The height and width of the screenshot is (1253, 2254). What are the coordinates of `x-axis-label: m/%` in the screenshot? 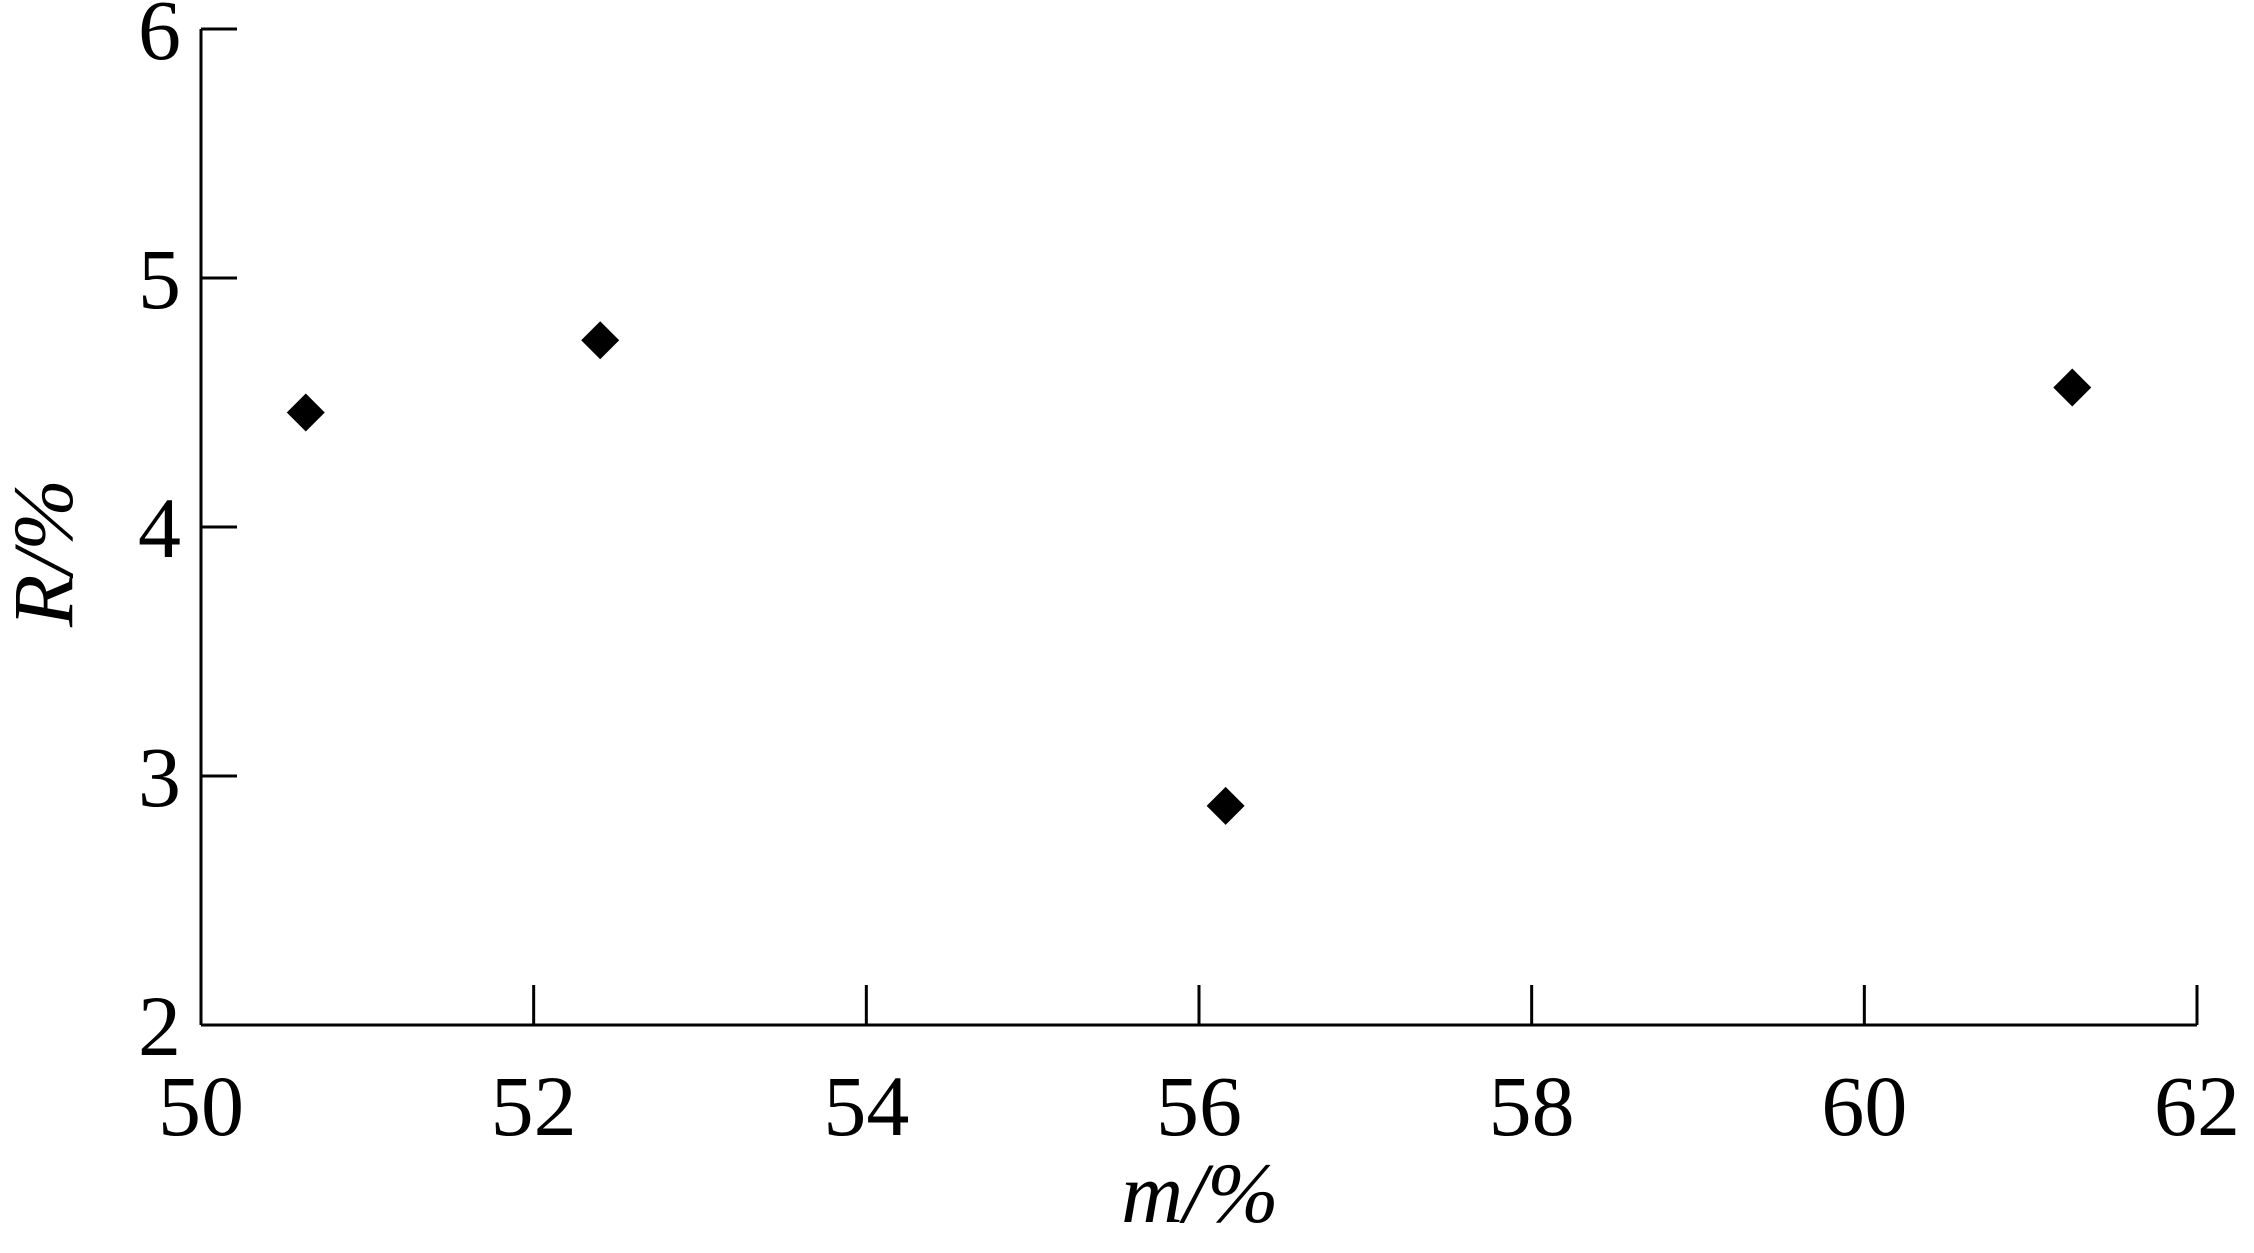 It's located at (1200, 1193).